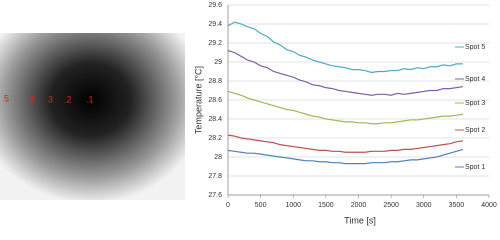  I want to click on spot-label: 5, so click(6, 98).